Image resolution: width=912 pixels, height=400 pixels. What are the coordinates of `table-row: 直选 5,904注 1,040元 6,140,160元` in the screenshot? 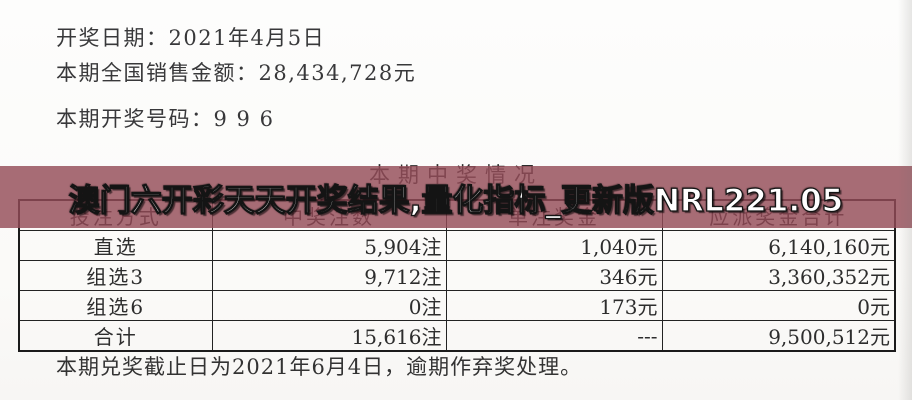 It's located at (457, 245).